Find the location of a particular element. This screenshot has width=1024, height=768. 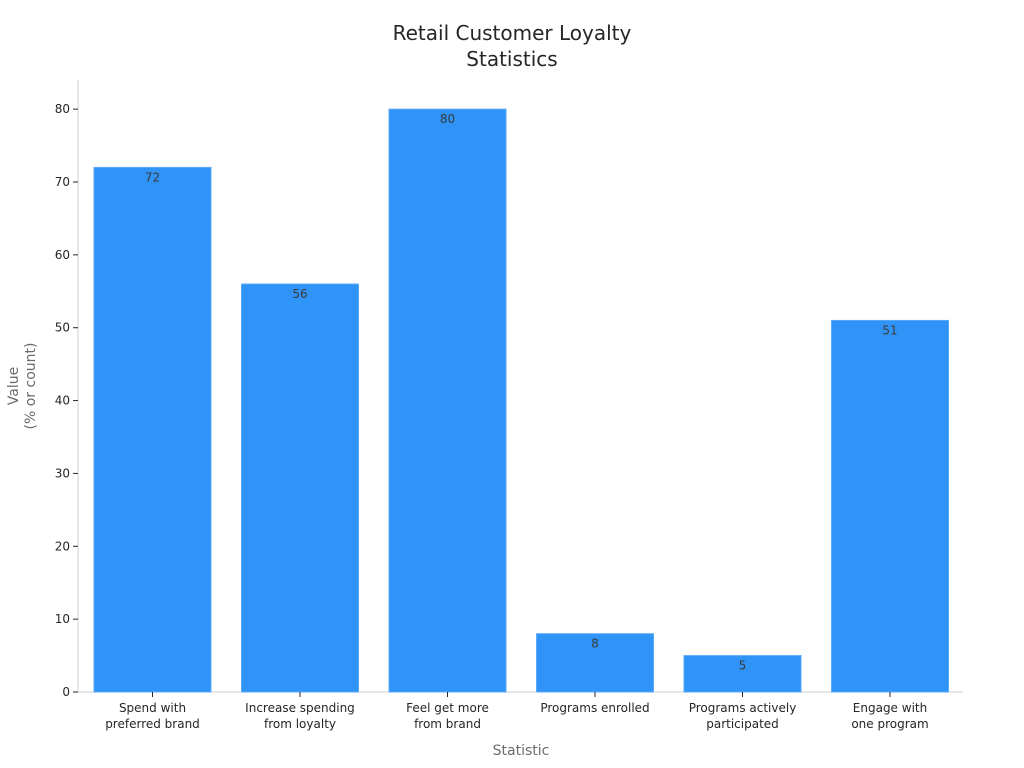

bar-value-label: 51 is located at coordinates (889, 330).